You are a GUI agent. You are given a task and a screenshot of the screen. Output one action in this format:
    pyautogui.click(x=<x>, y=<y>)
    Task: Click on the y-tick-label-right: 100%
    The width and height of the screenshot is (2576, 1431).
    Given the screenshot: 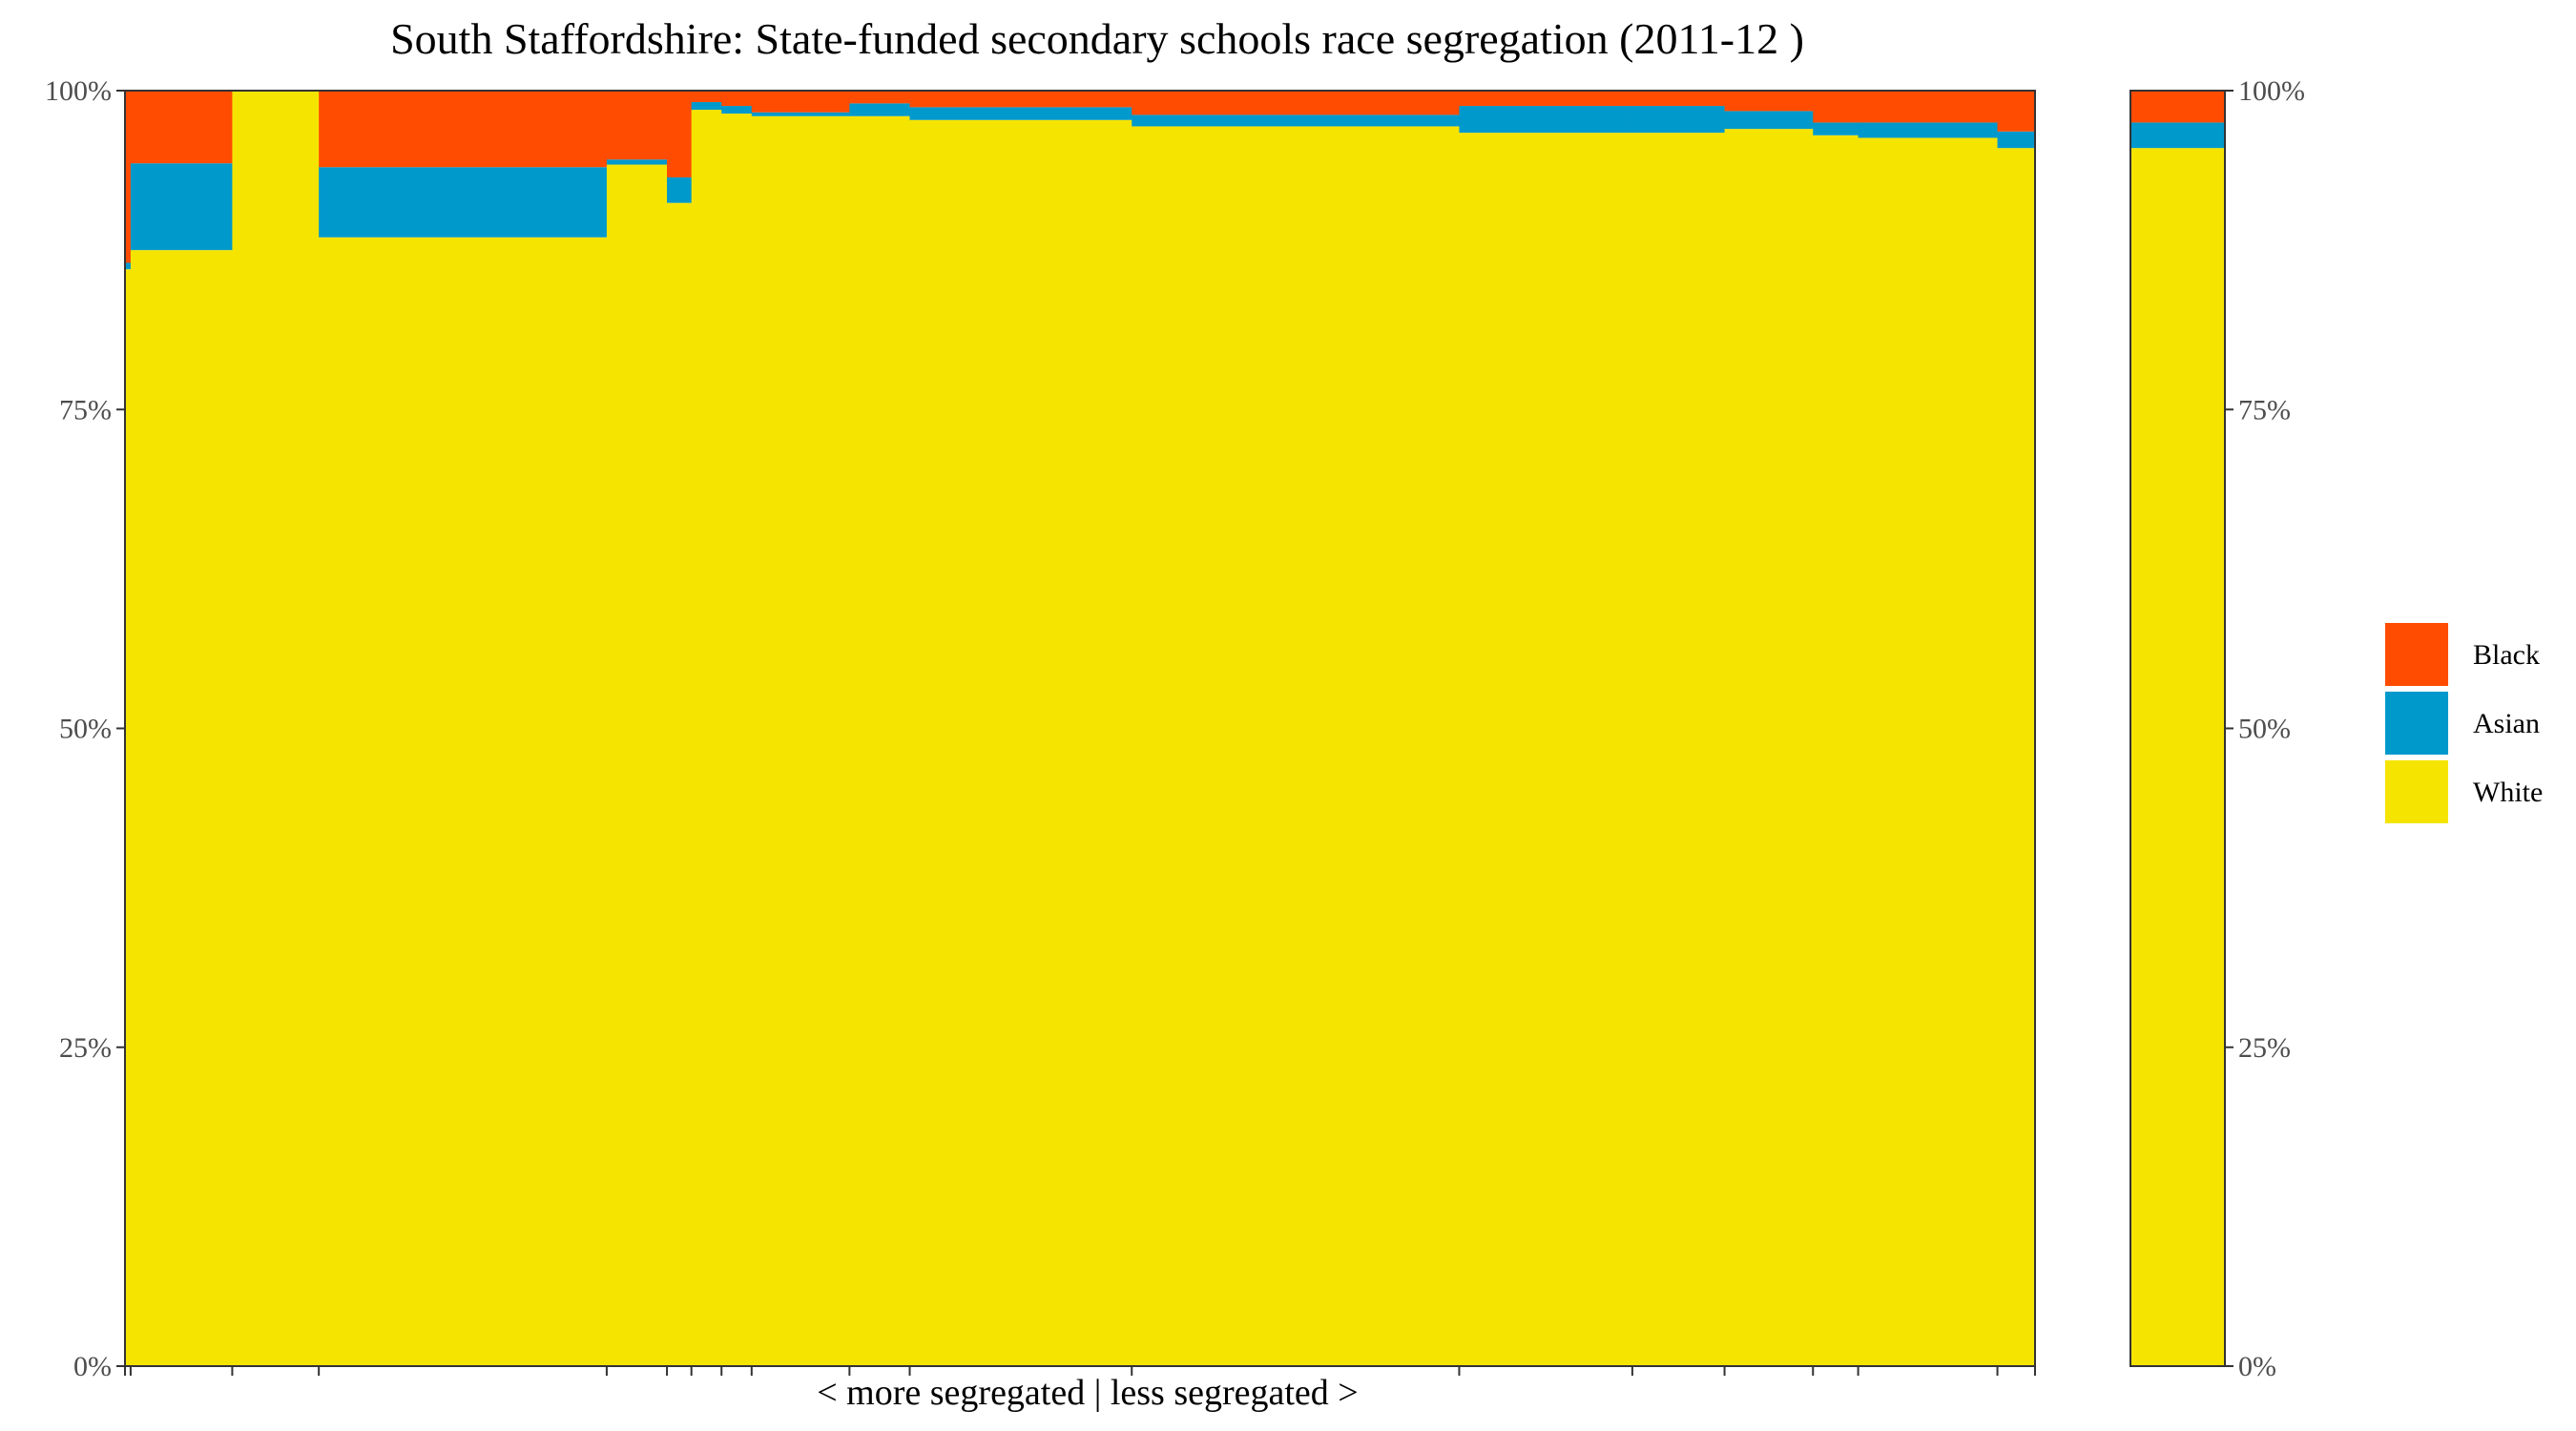 What is the action you would take?
    pyautogui.click(x=2271, y=91)
    